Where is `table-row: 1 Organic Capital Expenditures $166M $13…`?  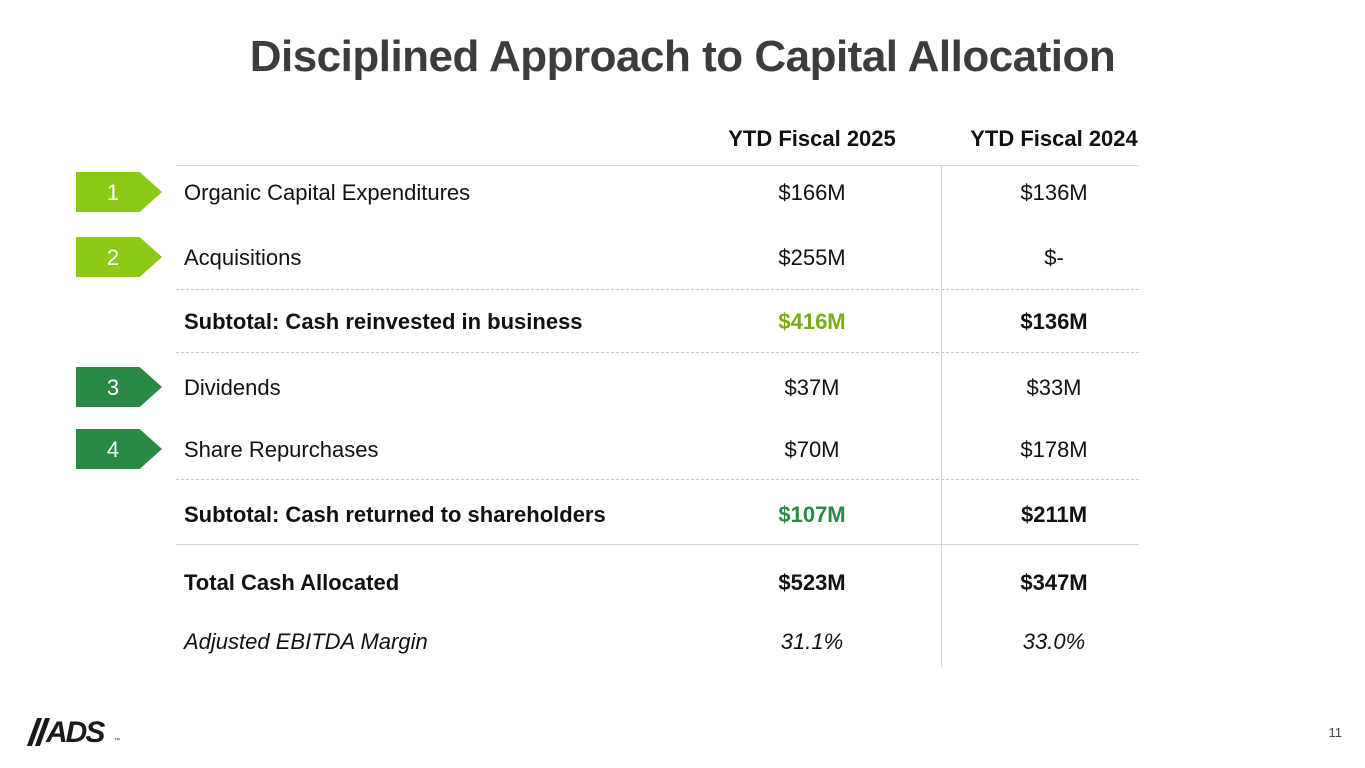
table-row: 1 Organic Capital Expenditures $166M $13… is located at coordinates (682, 192).